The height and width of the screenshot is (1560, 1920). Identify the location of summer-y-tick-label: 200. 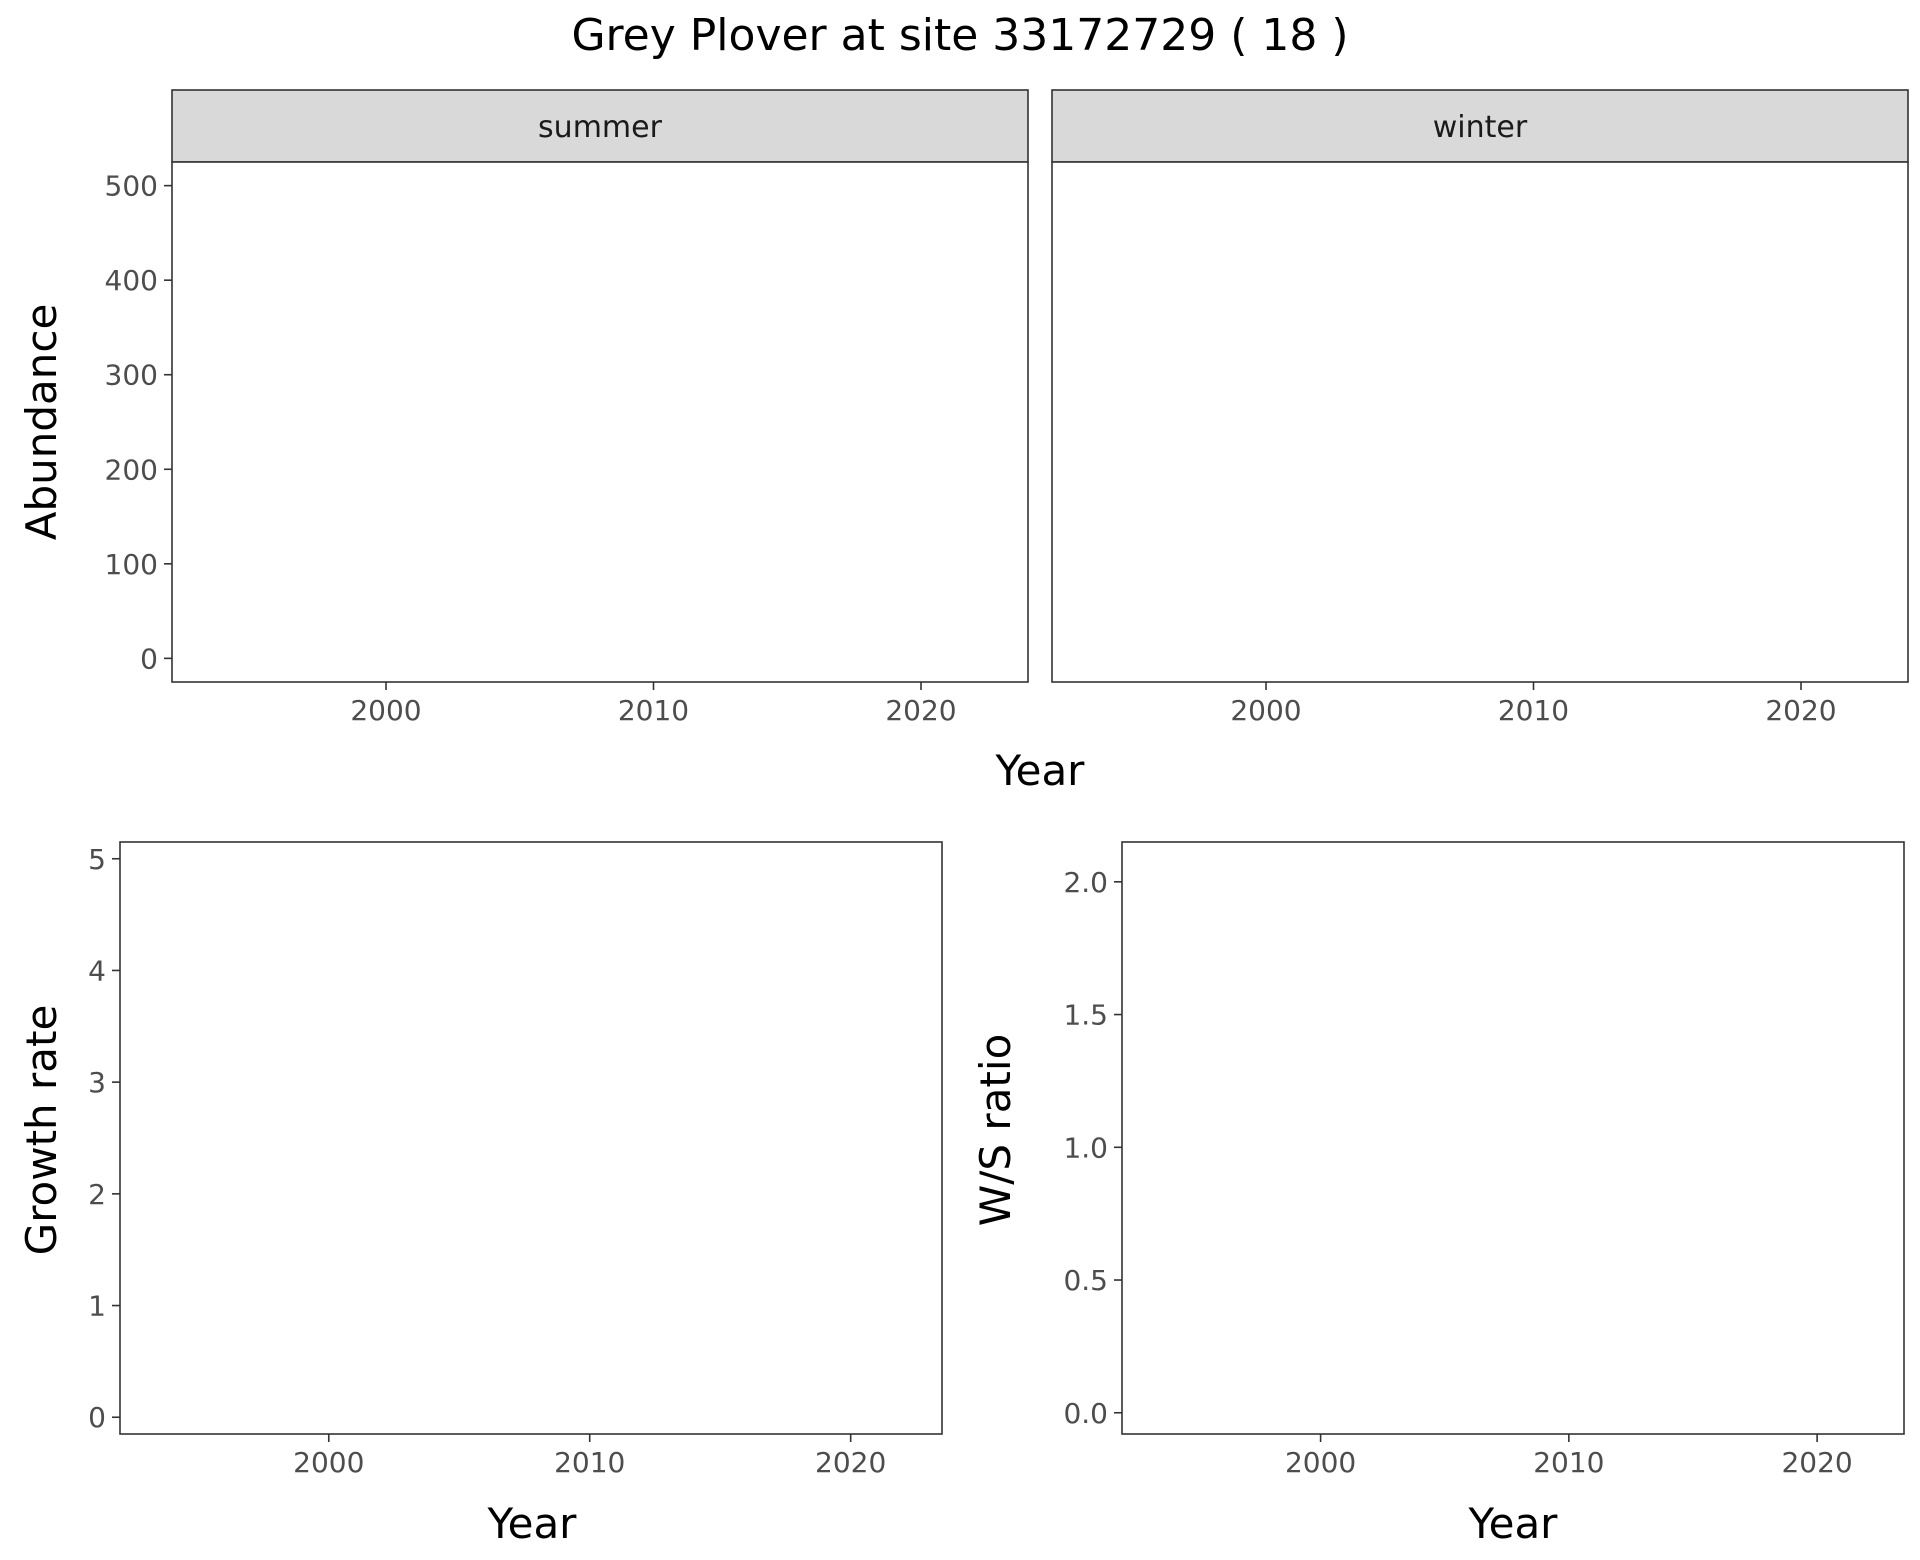
(131, 469).